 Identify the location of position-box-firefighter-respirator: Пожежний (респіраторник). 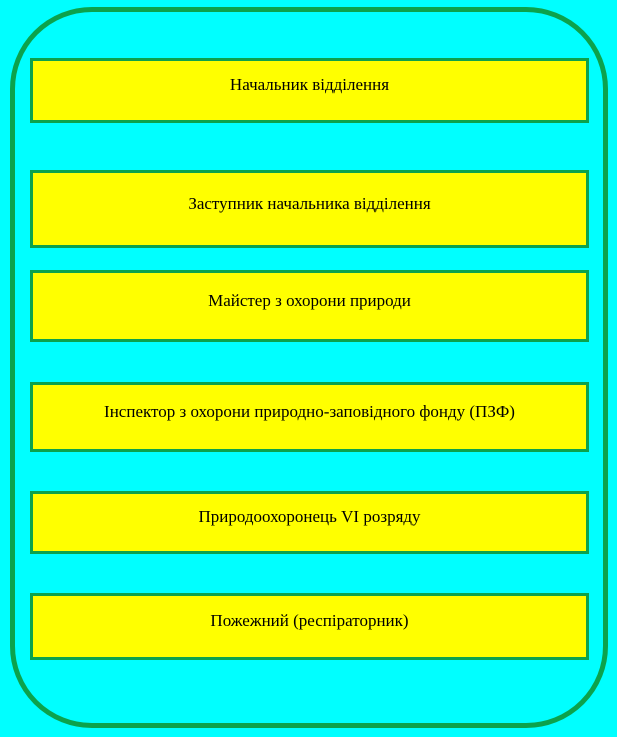
(309, 626).